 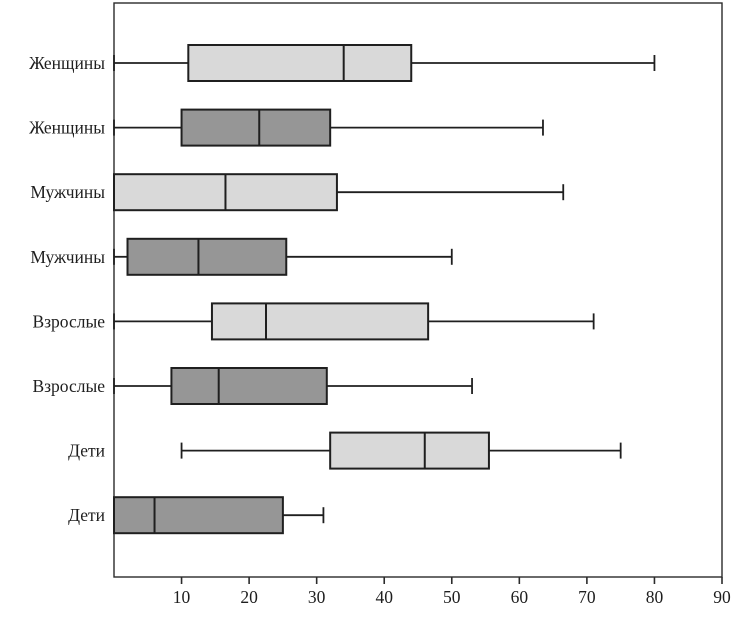 What do you see at coordinates (655, 597) in the screenshot?
I see `x-tick-label: 80` at bounding box center [655, 597].